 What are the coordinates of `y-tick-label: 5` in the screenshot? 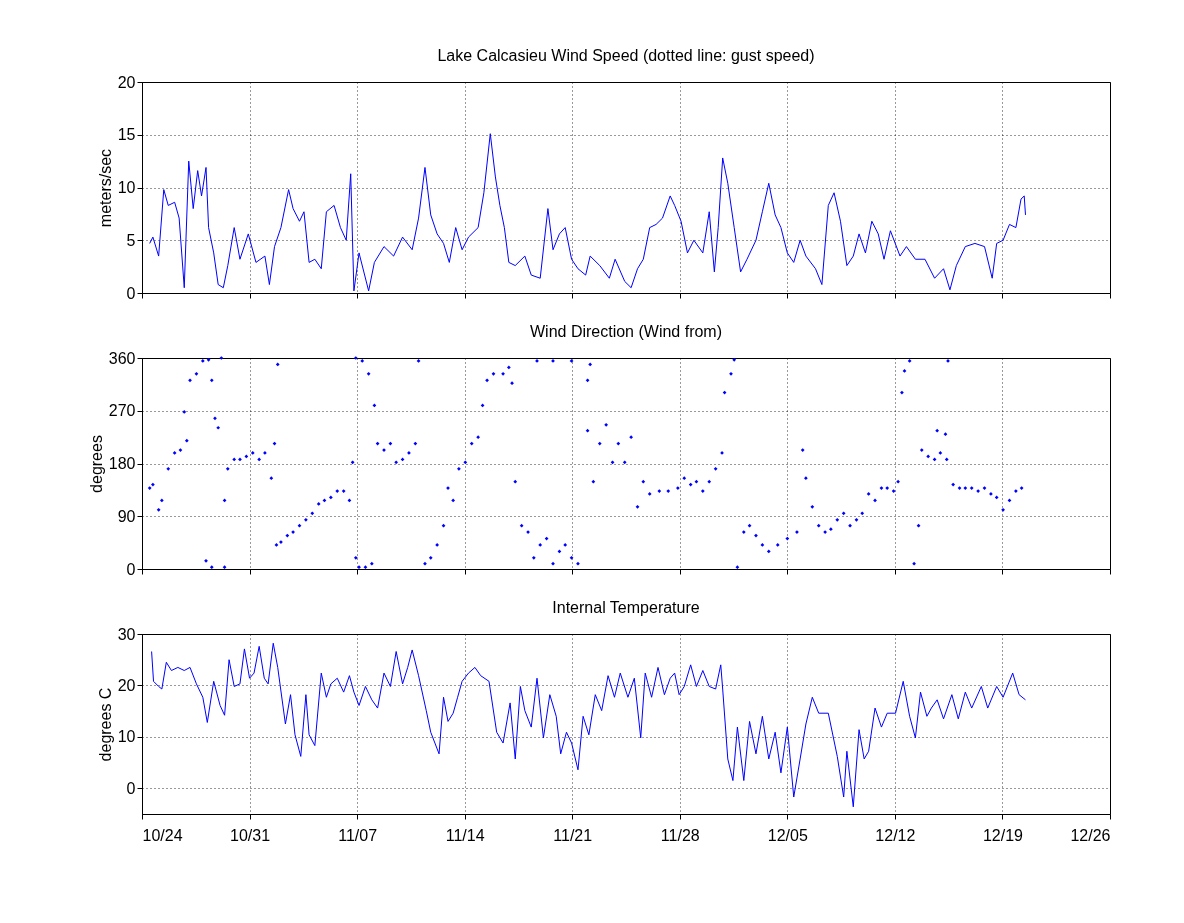 It's located at (131, 240).